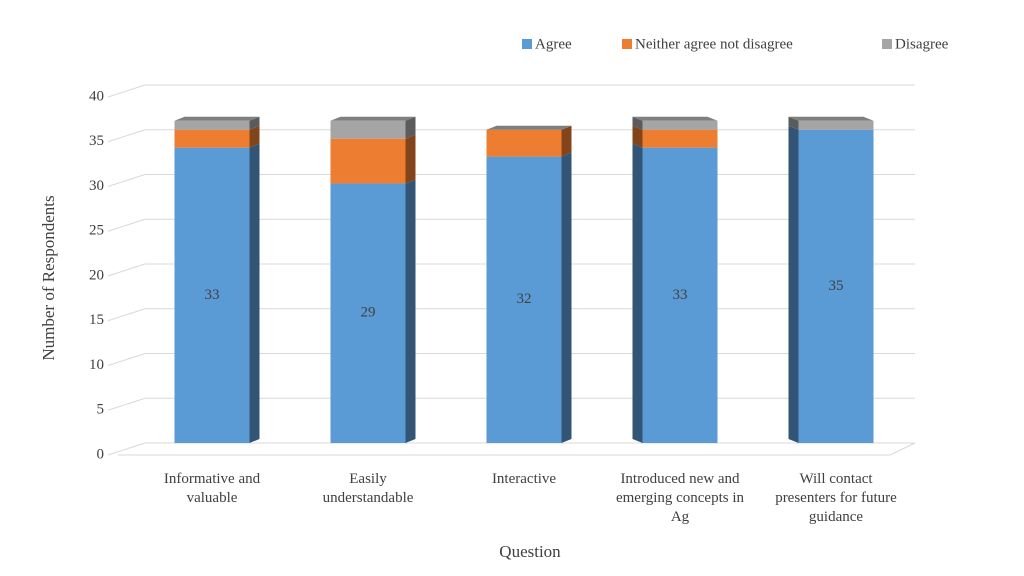 The image size is (1024, 576). Describe the element at coordinates (714, 44) in the screenshot. I see `legend-label: Neither agree not disagree` at that location.